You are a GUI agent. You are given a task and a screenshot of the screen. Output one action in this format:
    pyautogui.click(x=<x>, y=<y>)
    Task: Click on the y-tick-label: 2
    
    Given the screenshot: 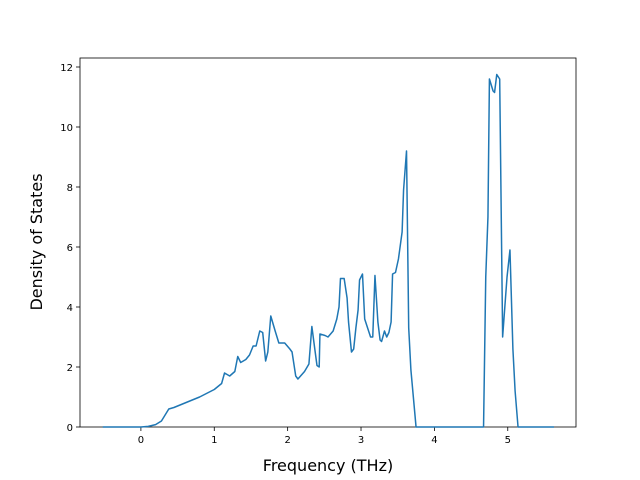 What is the action you would take?
    pyautogui.click(x=70, y=368)
    